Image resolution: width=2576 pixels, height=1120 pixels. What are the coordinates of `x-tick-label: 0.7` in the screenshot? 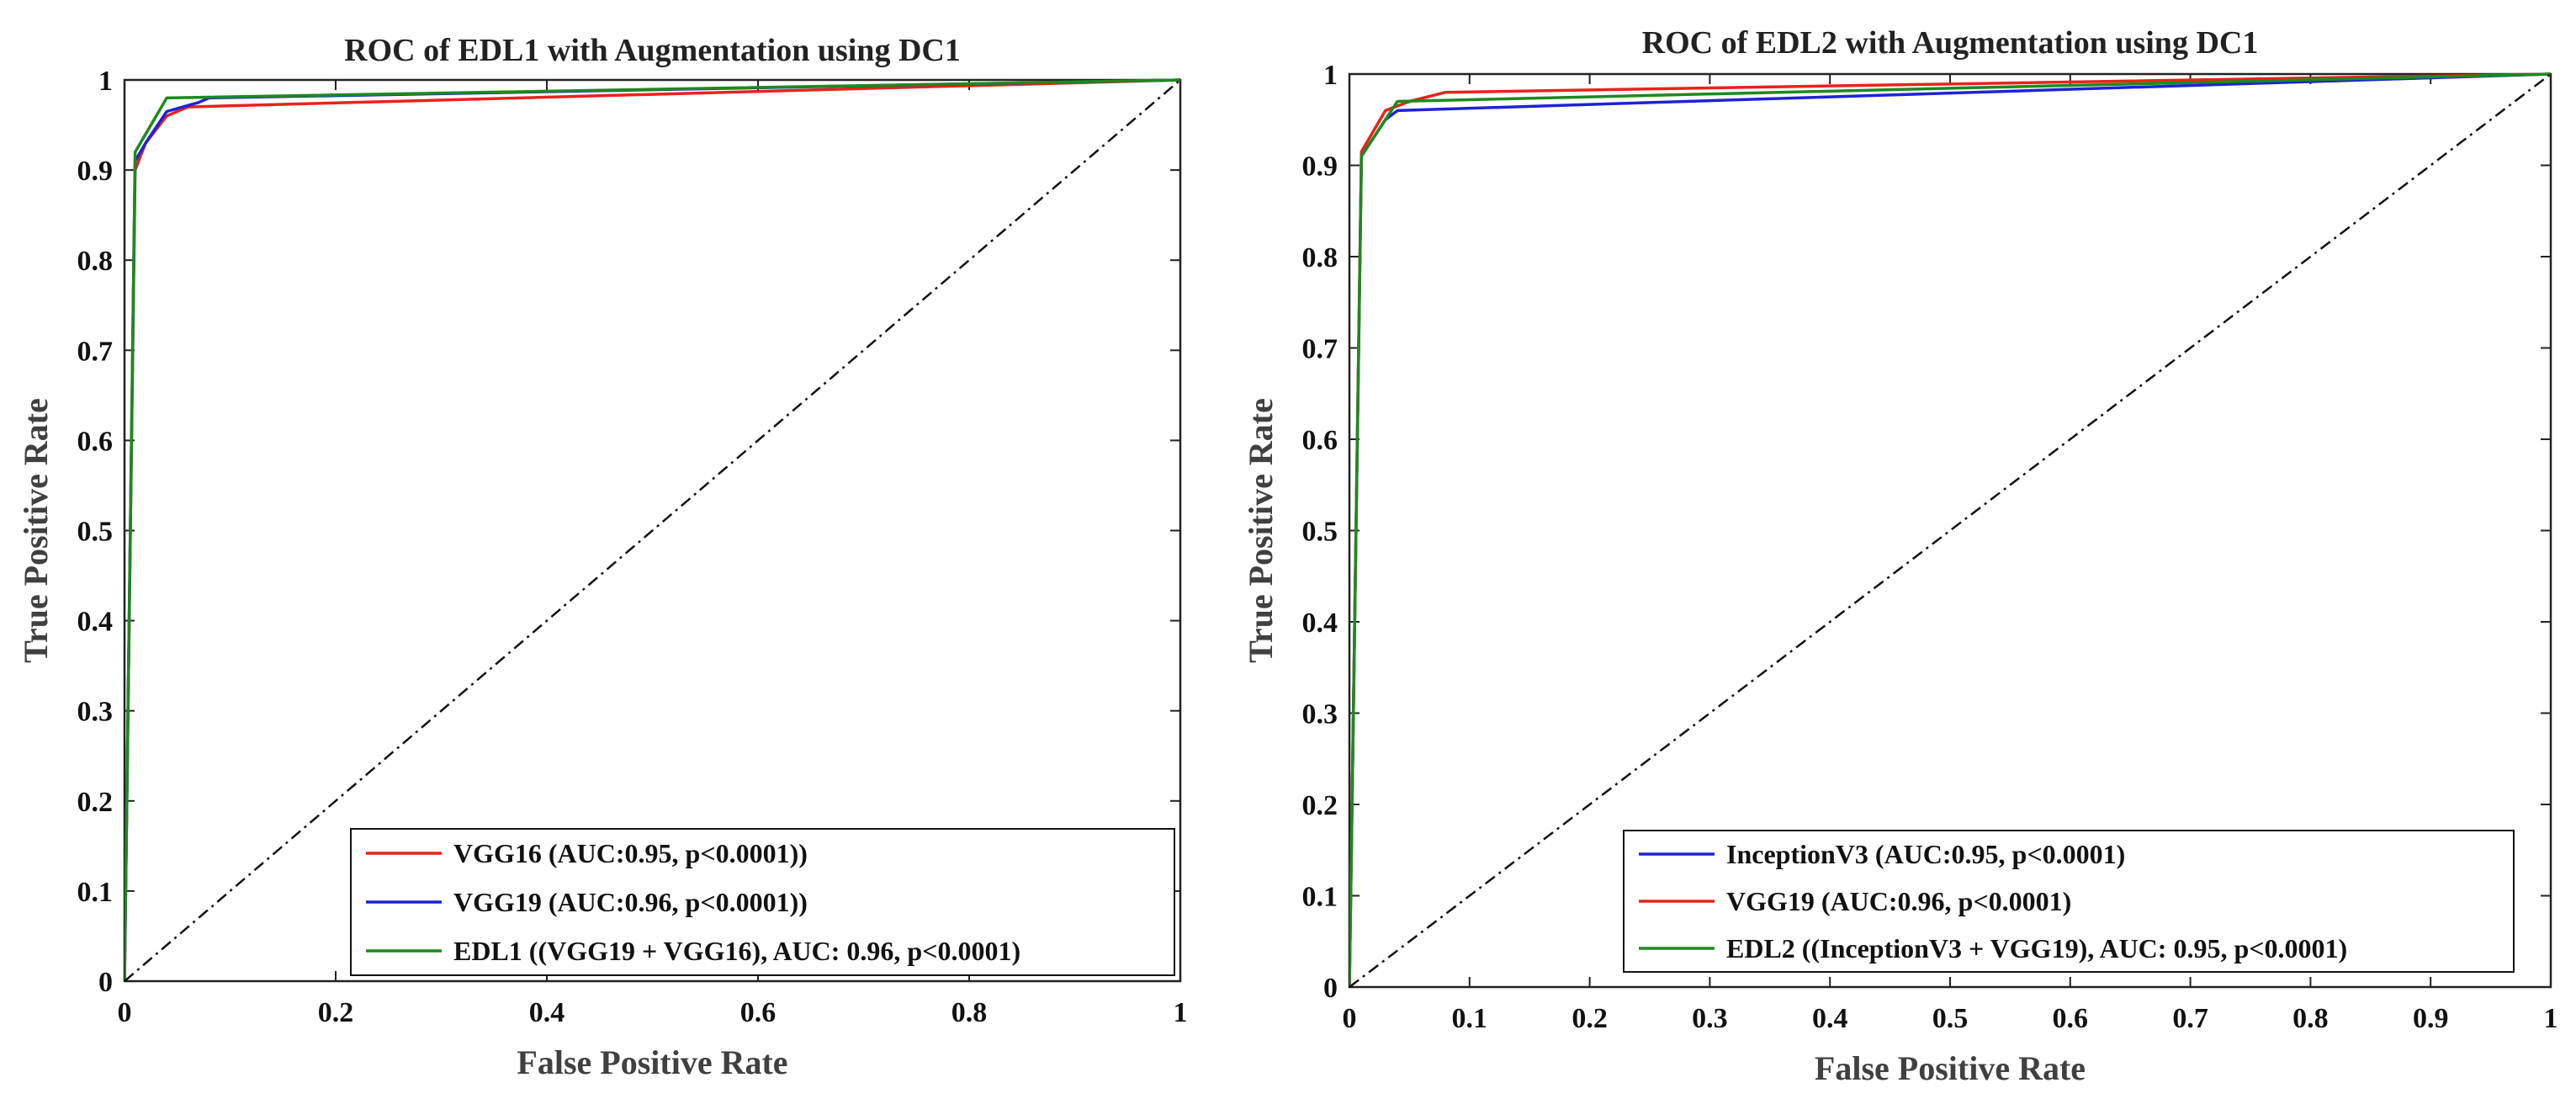 It's located at (2190, 1019).